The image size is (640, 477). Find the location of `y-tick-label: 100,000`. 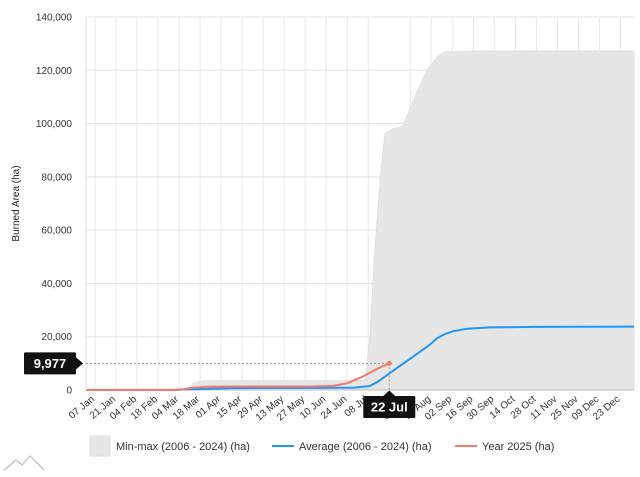

y-tick-label: 100,000 is located at coordinates (54, 124).